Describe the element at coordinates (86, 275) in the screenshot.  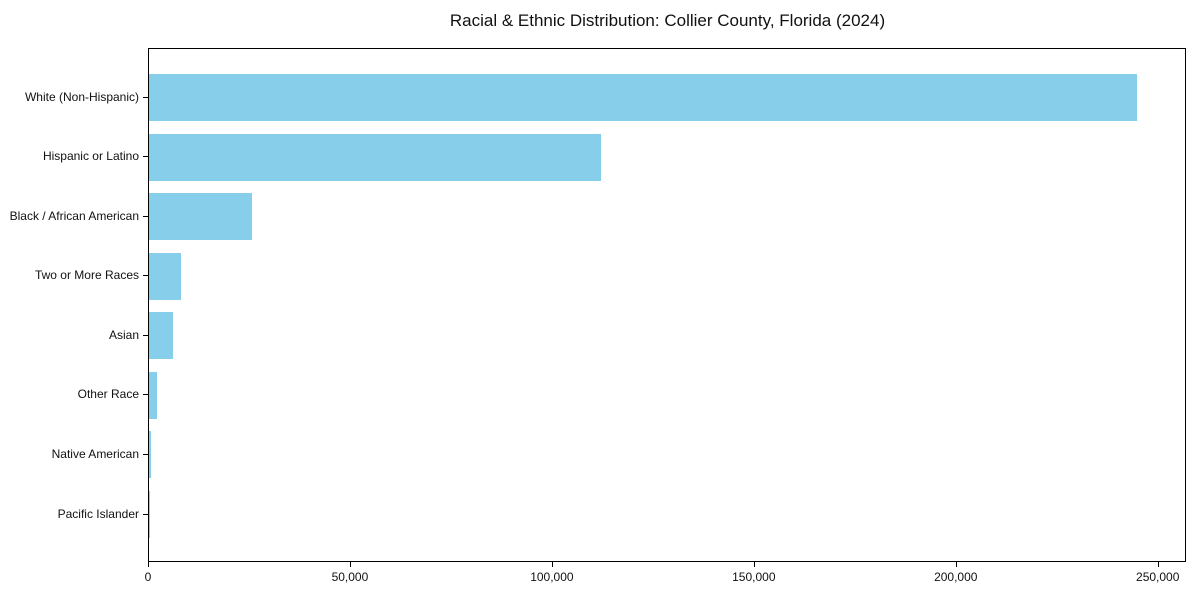
I see `y-tick-label: Two or More Races` at that location.